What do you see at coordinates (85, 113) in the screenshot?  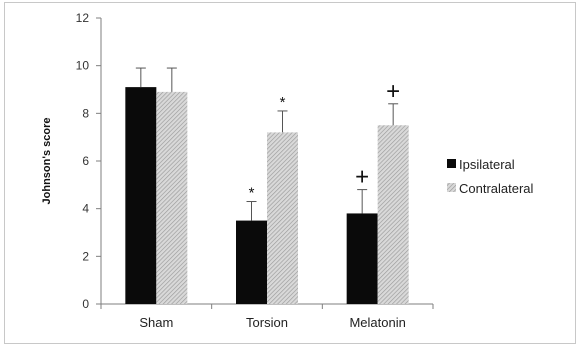 I see `y-tick-label: 8` at bounding box center [85, 113].